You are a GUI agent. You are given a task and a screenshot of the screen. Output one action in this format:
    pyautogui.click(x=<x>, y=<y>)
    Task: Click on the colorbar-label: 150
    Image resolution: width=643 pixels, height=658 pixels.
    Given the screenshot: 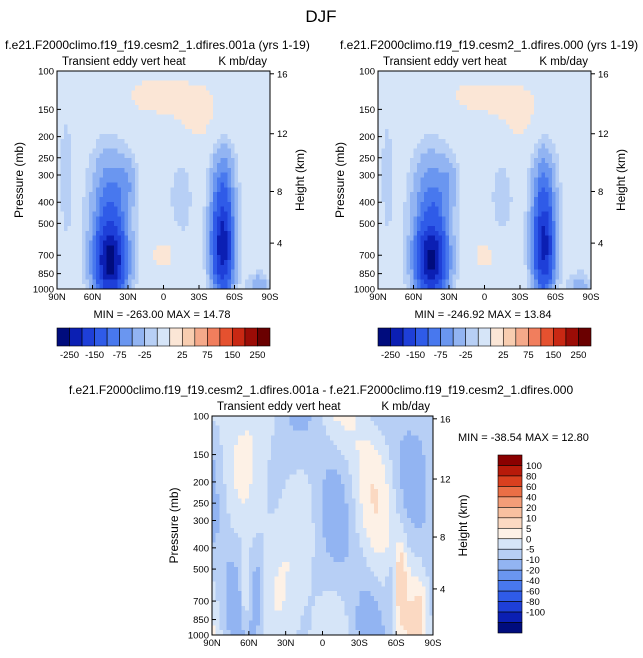 What is the action you would take?
    pyautogui.click(x=232, y=355)
    